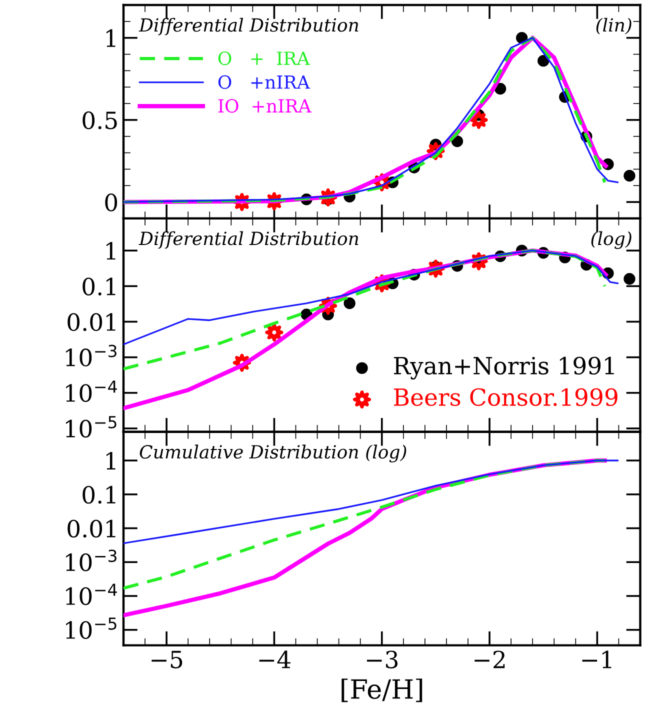 The image size is (650, 717). I want to click on legend-label: O + IRA, so click(264, 58).